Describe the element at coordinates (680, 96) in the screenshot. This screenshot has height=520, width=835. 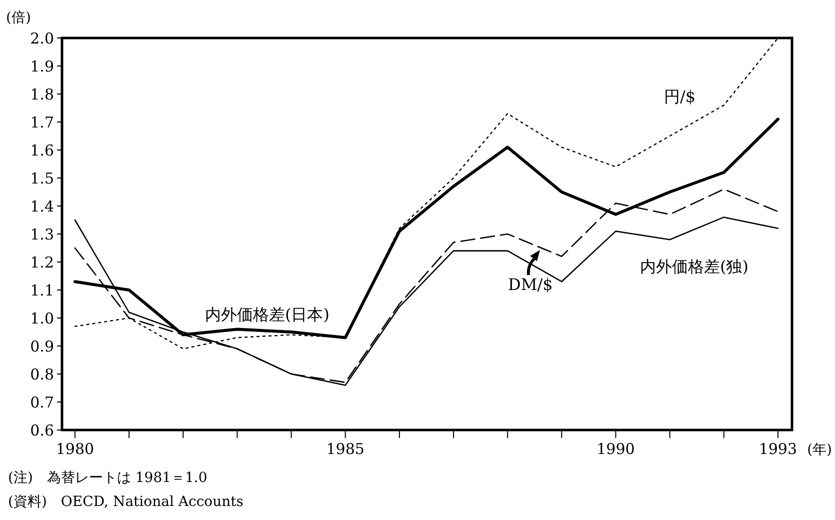
I see `series-label: 円/$` at that location.